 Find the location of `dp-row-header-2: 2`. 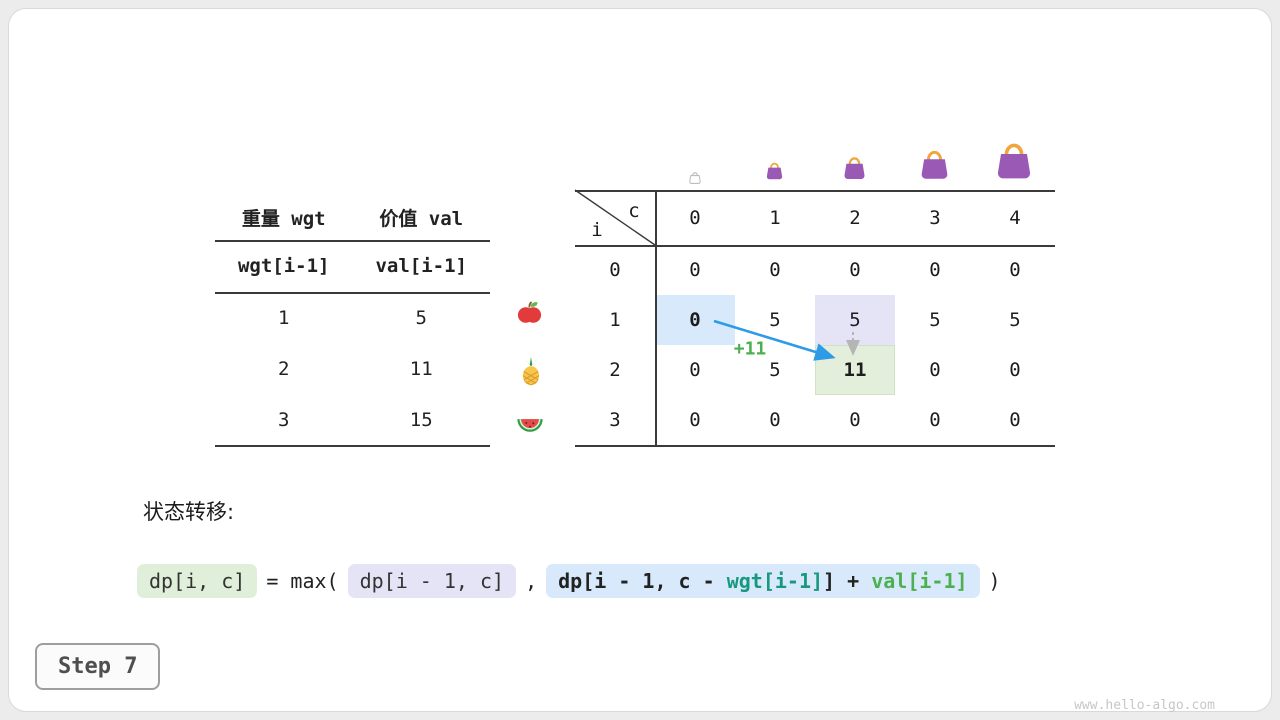

dp-row-header-2: 2 is located at coordinates (615, 370).